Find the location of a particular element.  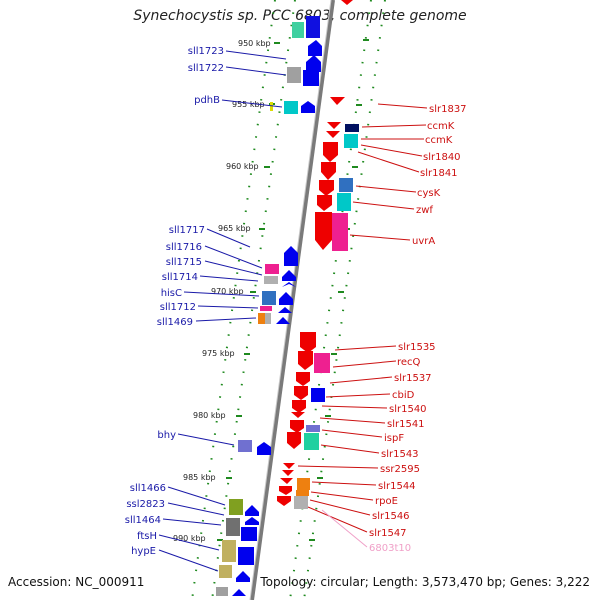

trna-label: 6803t10 is located at coordinates (390, 548).